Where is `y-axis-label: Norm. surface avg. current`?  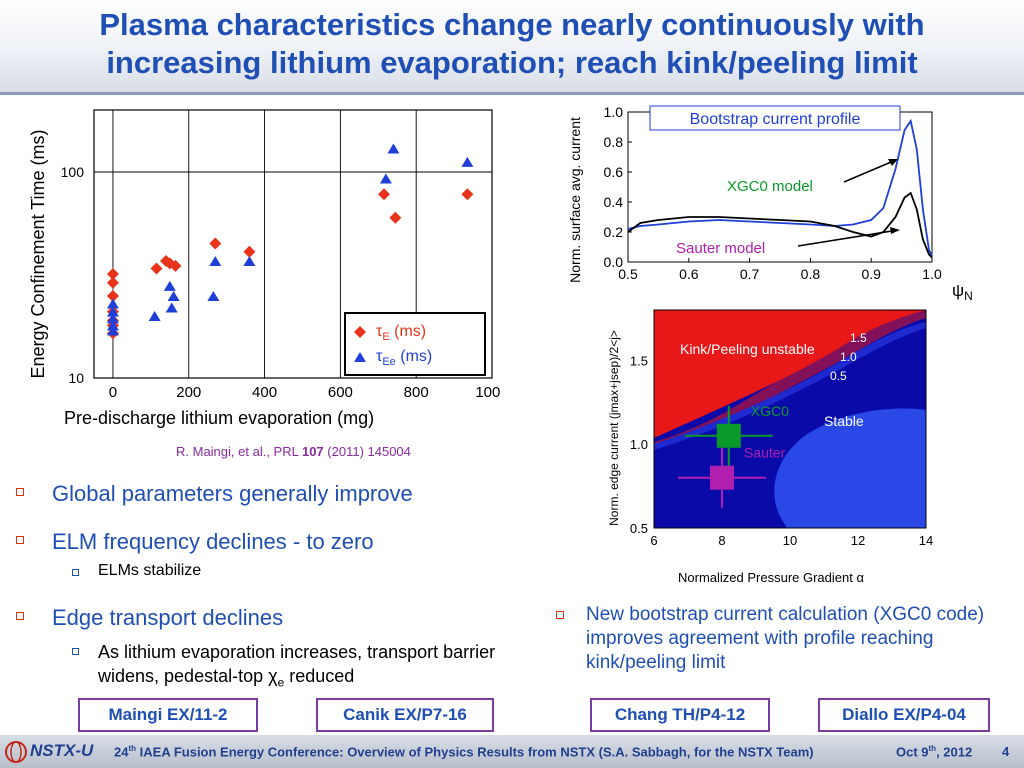 y-axis-label: Norm. surface avg. current is located at coordinates (575, 200).